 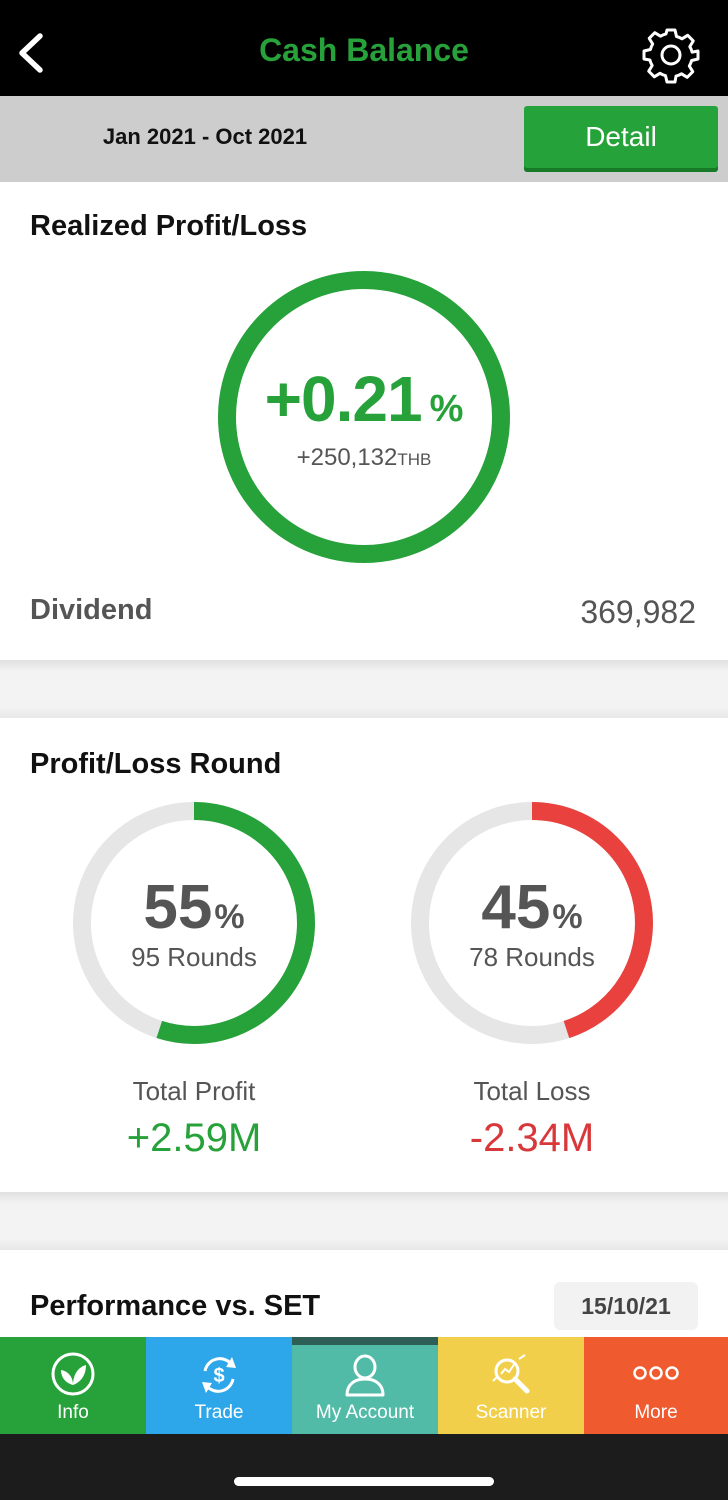 What do you see at coordinates (532, 957) in the screenshot?
I see `loss-rounds: 78 Rounds` at bounding box center [532, 957].